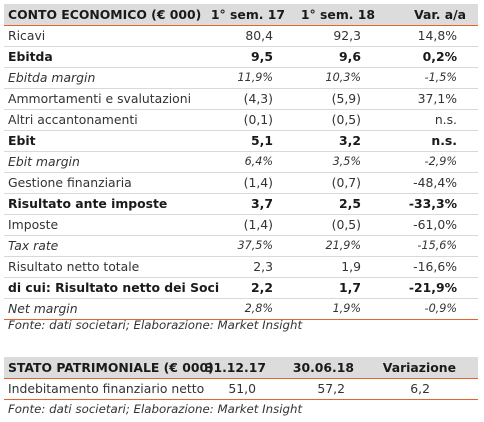 The image size is (484, 422). Describe the element at coordinates (73, 119) in the screenshot. I see `row-label: Altri accantonamenti` at that location.